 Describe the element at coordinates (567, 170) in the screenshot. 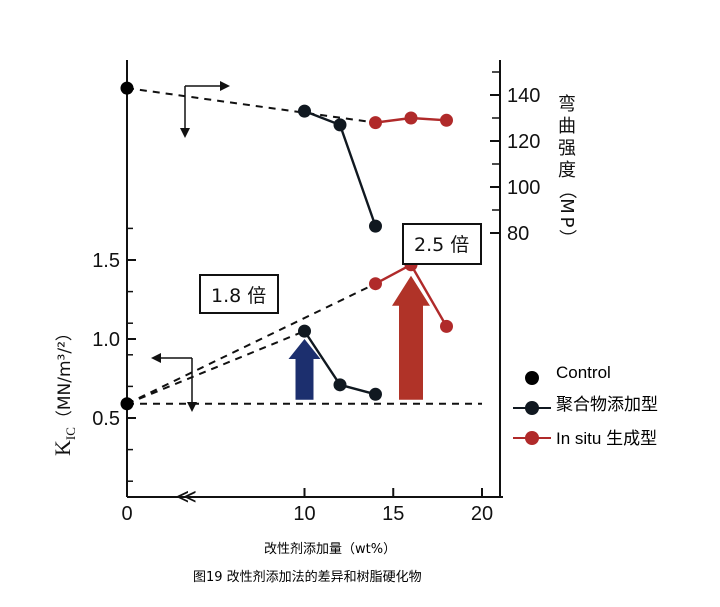

I see `y-right-label-char: 度` at that location.